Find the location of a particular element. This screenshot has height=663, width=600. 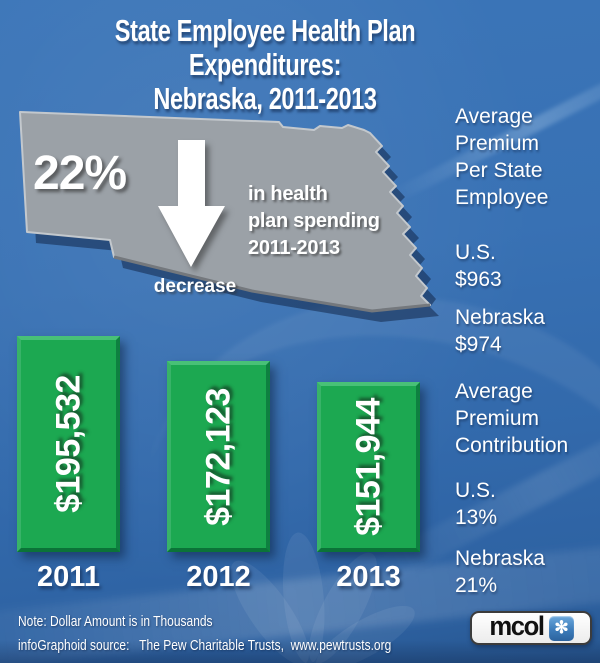

dollar-note: Note: Dollar Amount is in Thousands is located at coordinates (115, 621).